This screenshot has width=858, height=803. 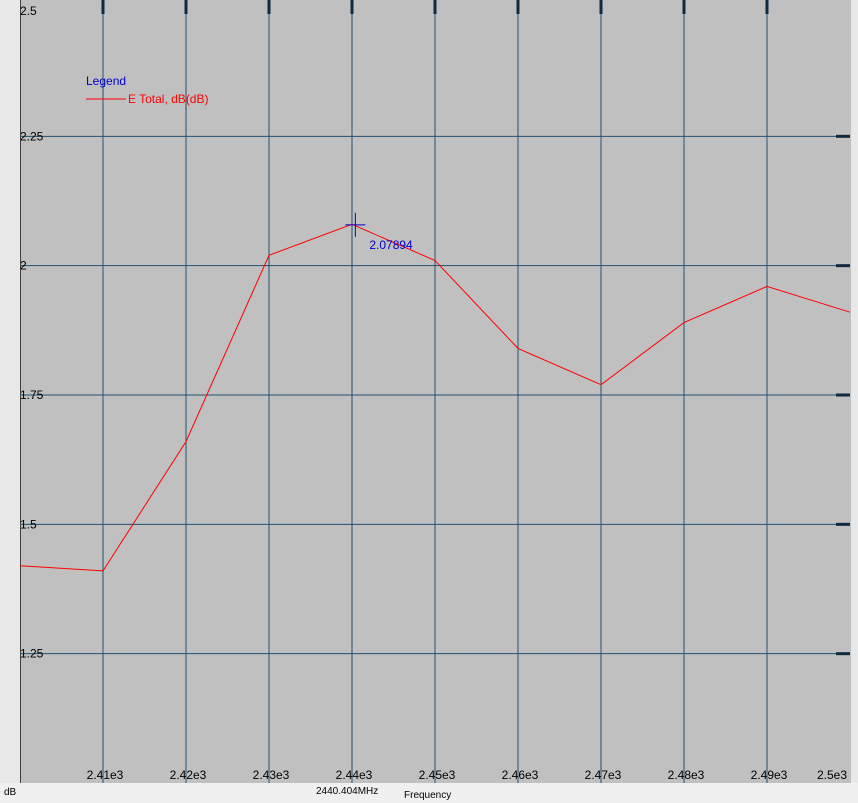 I want to click on marker-layer: 2.07894, so click(x=379, y=232).